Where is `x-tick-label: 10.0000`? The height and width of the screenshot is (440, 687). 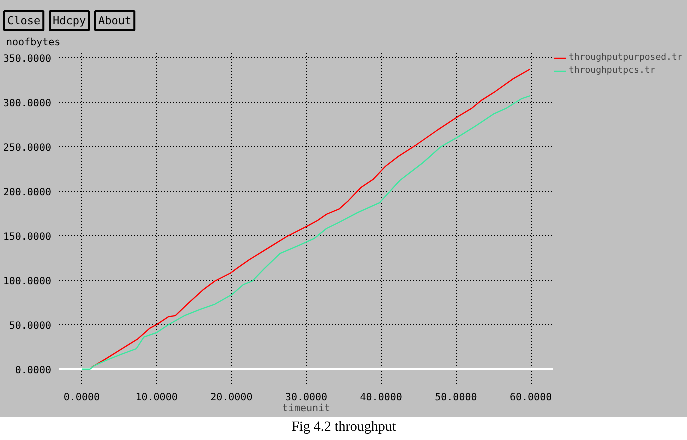 x-tick-label: 10.0000 is located at coordinates (157, 398).